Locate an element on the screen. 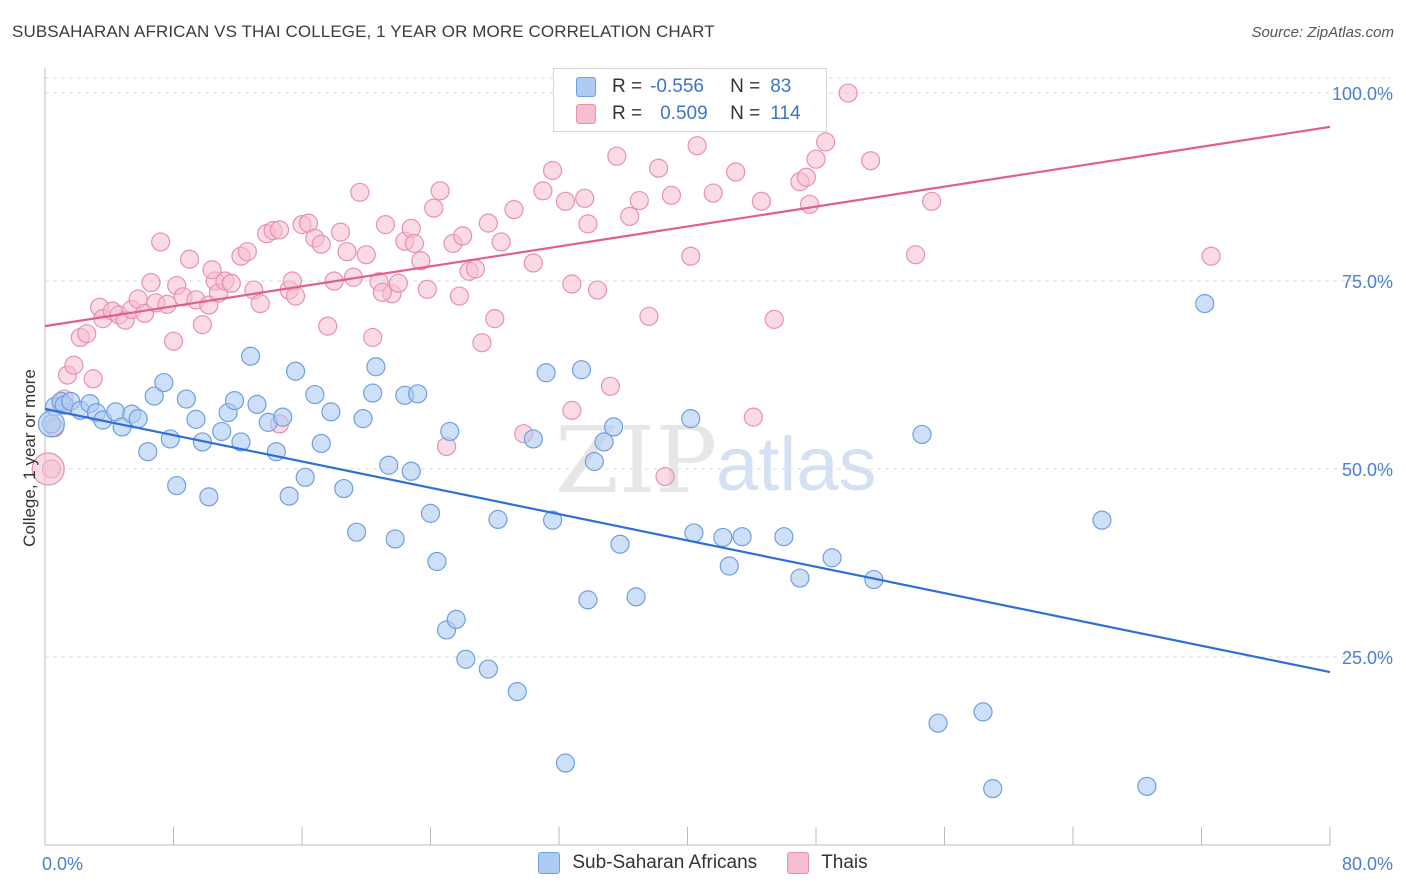 The height and width of the screenshot is (892, 1406). legend-n-value: 114 is located at coordinates (785, 113).